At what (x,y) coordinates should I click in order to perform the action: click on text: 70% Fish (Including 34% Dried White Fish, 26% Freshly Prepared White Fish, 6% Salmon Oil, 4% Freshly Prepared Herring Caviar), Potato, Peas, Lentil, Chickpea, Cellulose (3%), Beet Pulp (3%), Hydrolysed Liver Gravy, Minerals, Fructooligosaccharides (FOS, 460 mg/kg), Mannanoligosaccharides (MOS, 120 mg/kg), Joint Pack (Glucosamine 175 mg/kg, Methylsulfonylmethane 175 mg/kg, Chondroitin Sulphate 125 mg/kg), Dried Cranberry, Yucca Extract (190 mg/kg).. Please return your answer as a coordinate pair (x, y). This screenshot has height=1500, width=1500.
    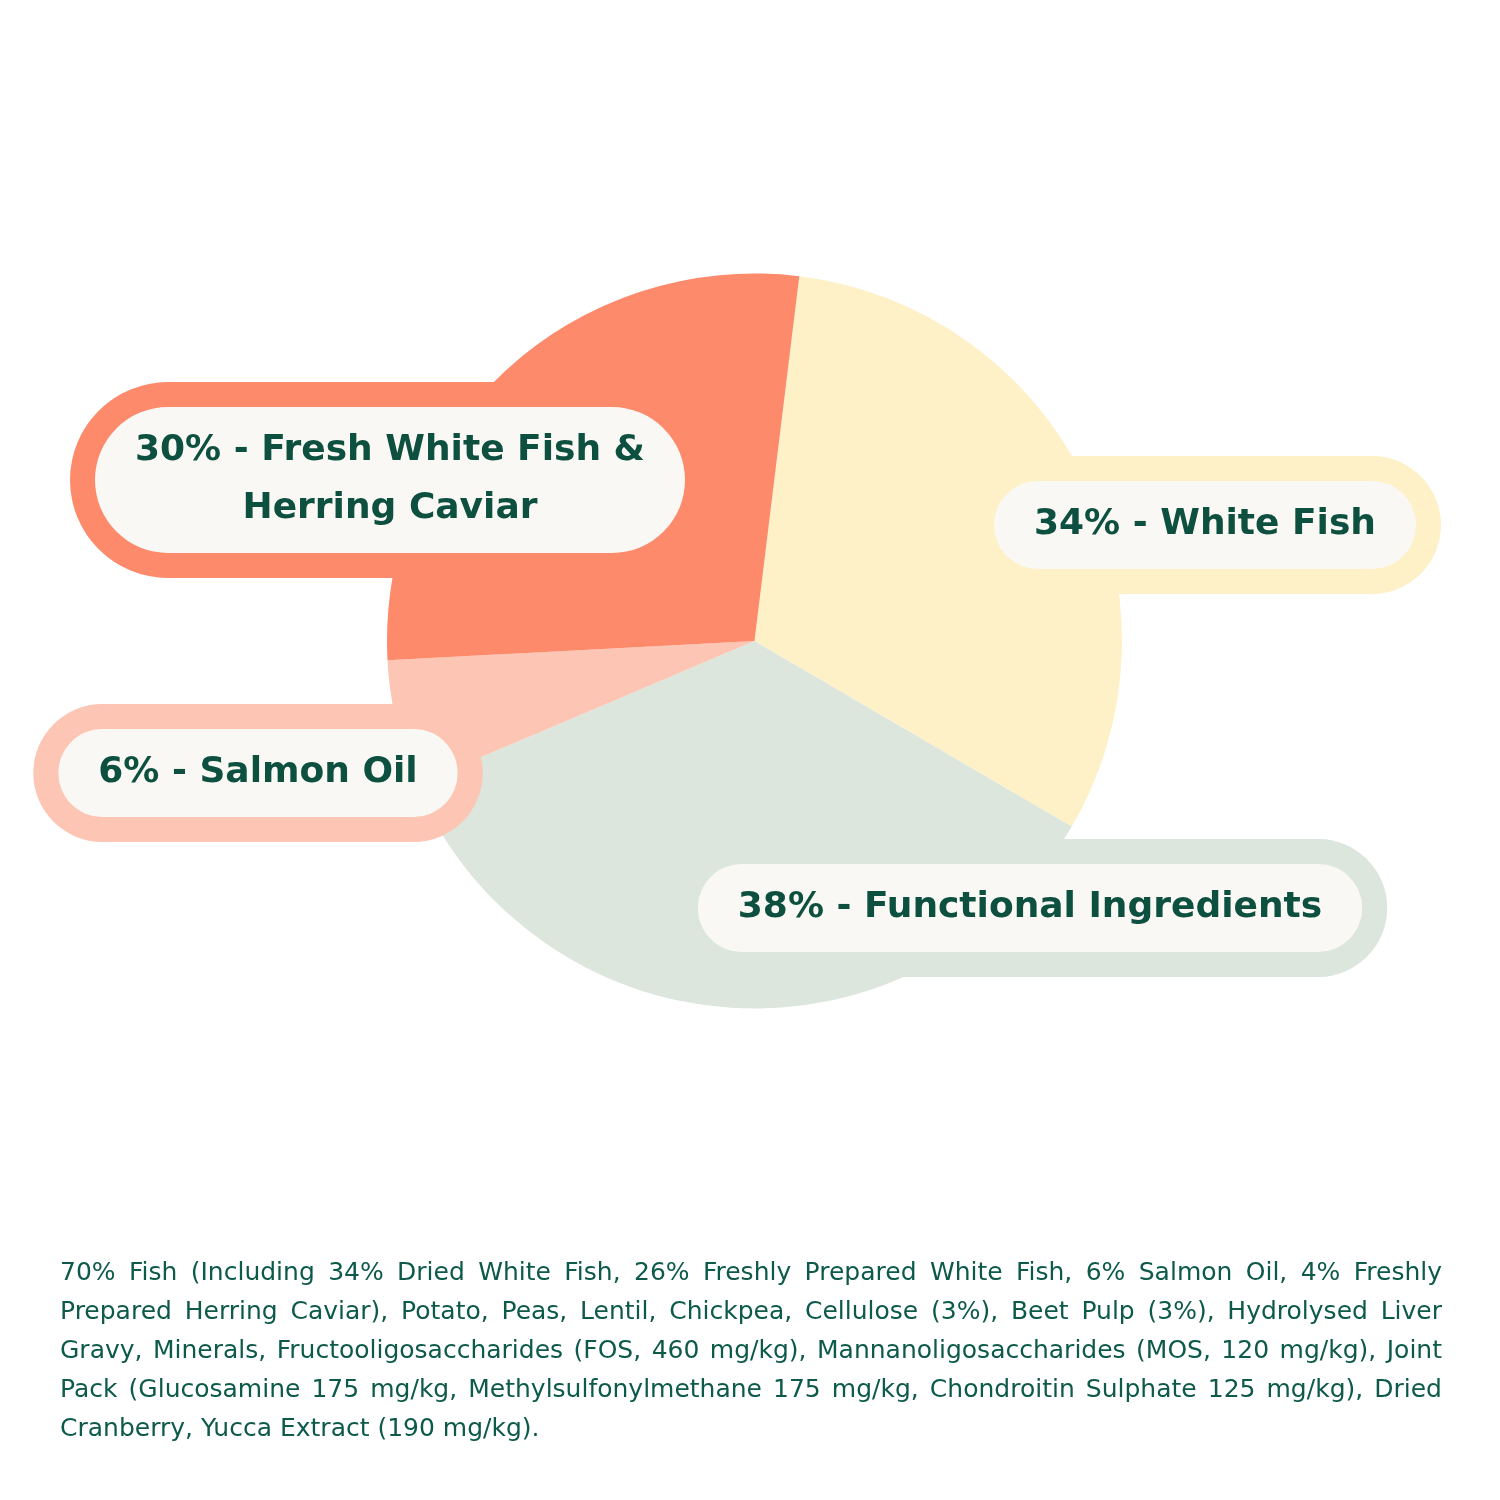
    Looking at the image, I should click on (751, 1350).